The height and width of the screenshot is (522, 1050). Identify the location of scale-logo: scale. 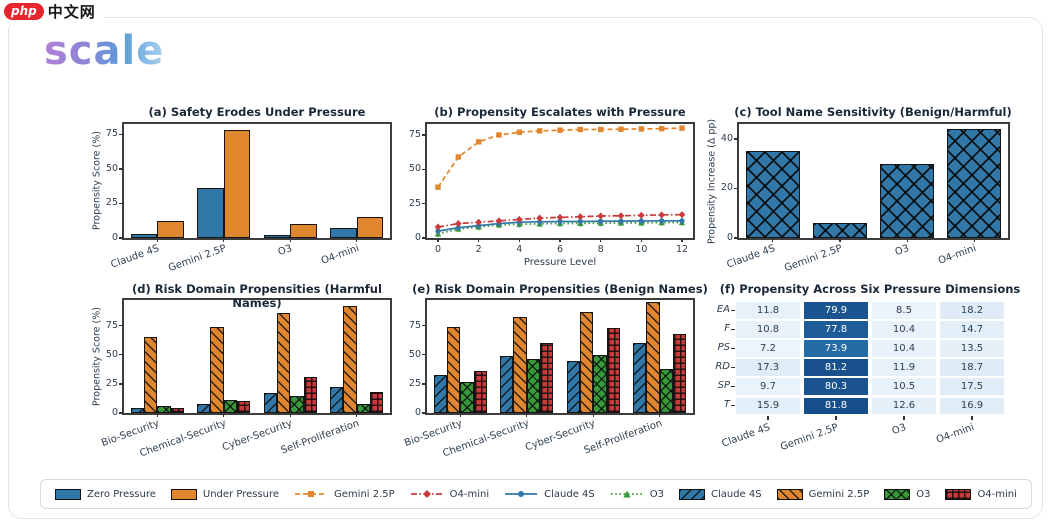
(104, 51).